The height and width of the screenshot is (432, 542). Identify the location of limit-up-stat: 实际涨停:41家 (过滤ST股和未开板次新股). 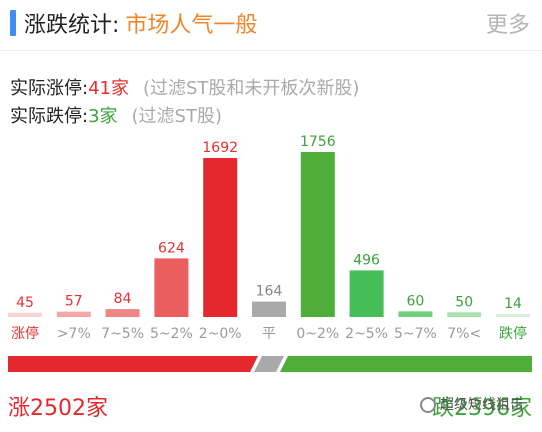
(184, 87).